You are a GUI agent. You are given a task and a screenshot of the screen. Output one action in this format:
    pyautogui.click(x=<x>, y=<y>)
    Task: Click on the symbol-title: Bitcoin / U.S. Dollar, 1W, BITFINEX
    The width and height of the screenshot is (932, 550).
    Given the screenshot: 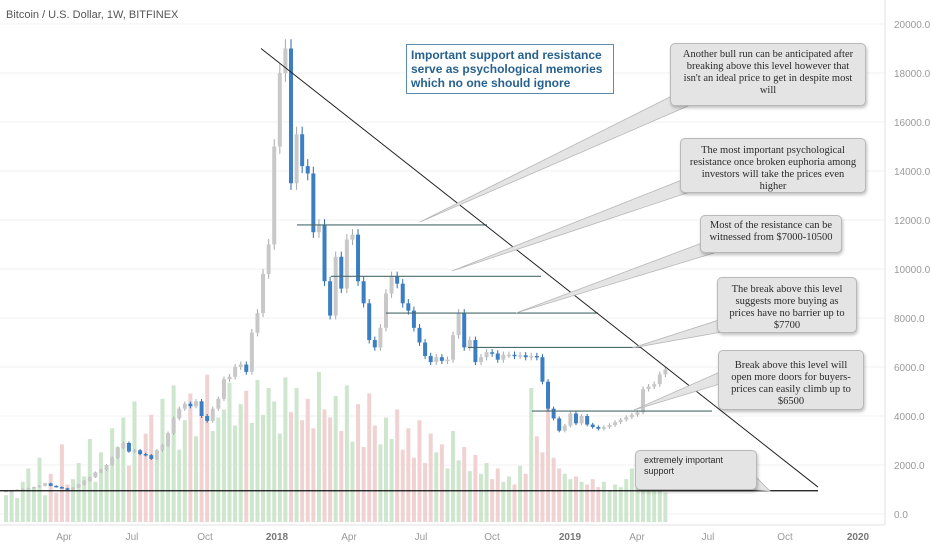 What is the action you would take?
    pyautogui.click(x=92, y=15)
    